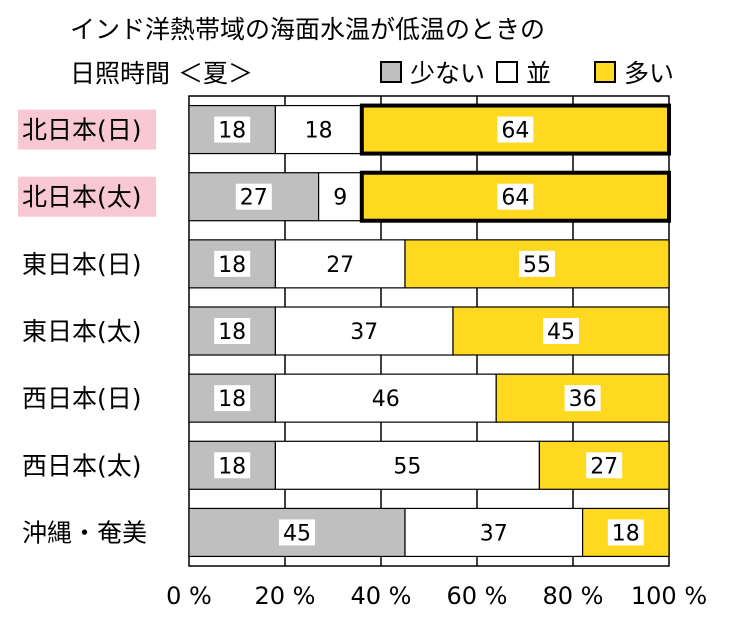 The height and width of the screenshot is (640, 750). I want to click on x-tick-label: 80 %, so click(573, 596).